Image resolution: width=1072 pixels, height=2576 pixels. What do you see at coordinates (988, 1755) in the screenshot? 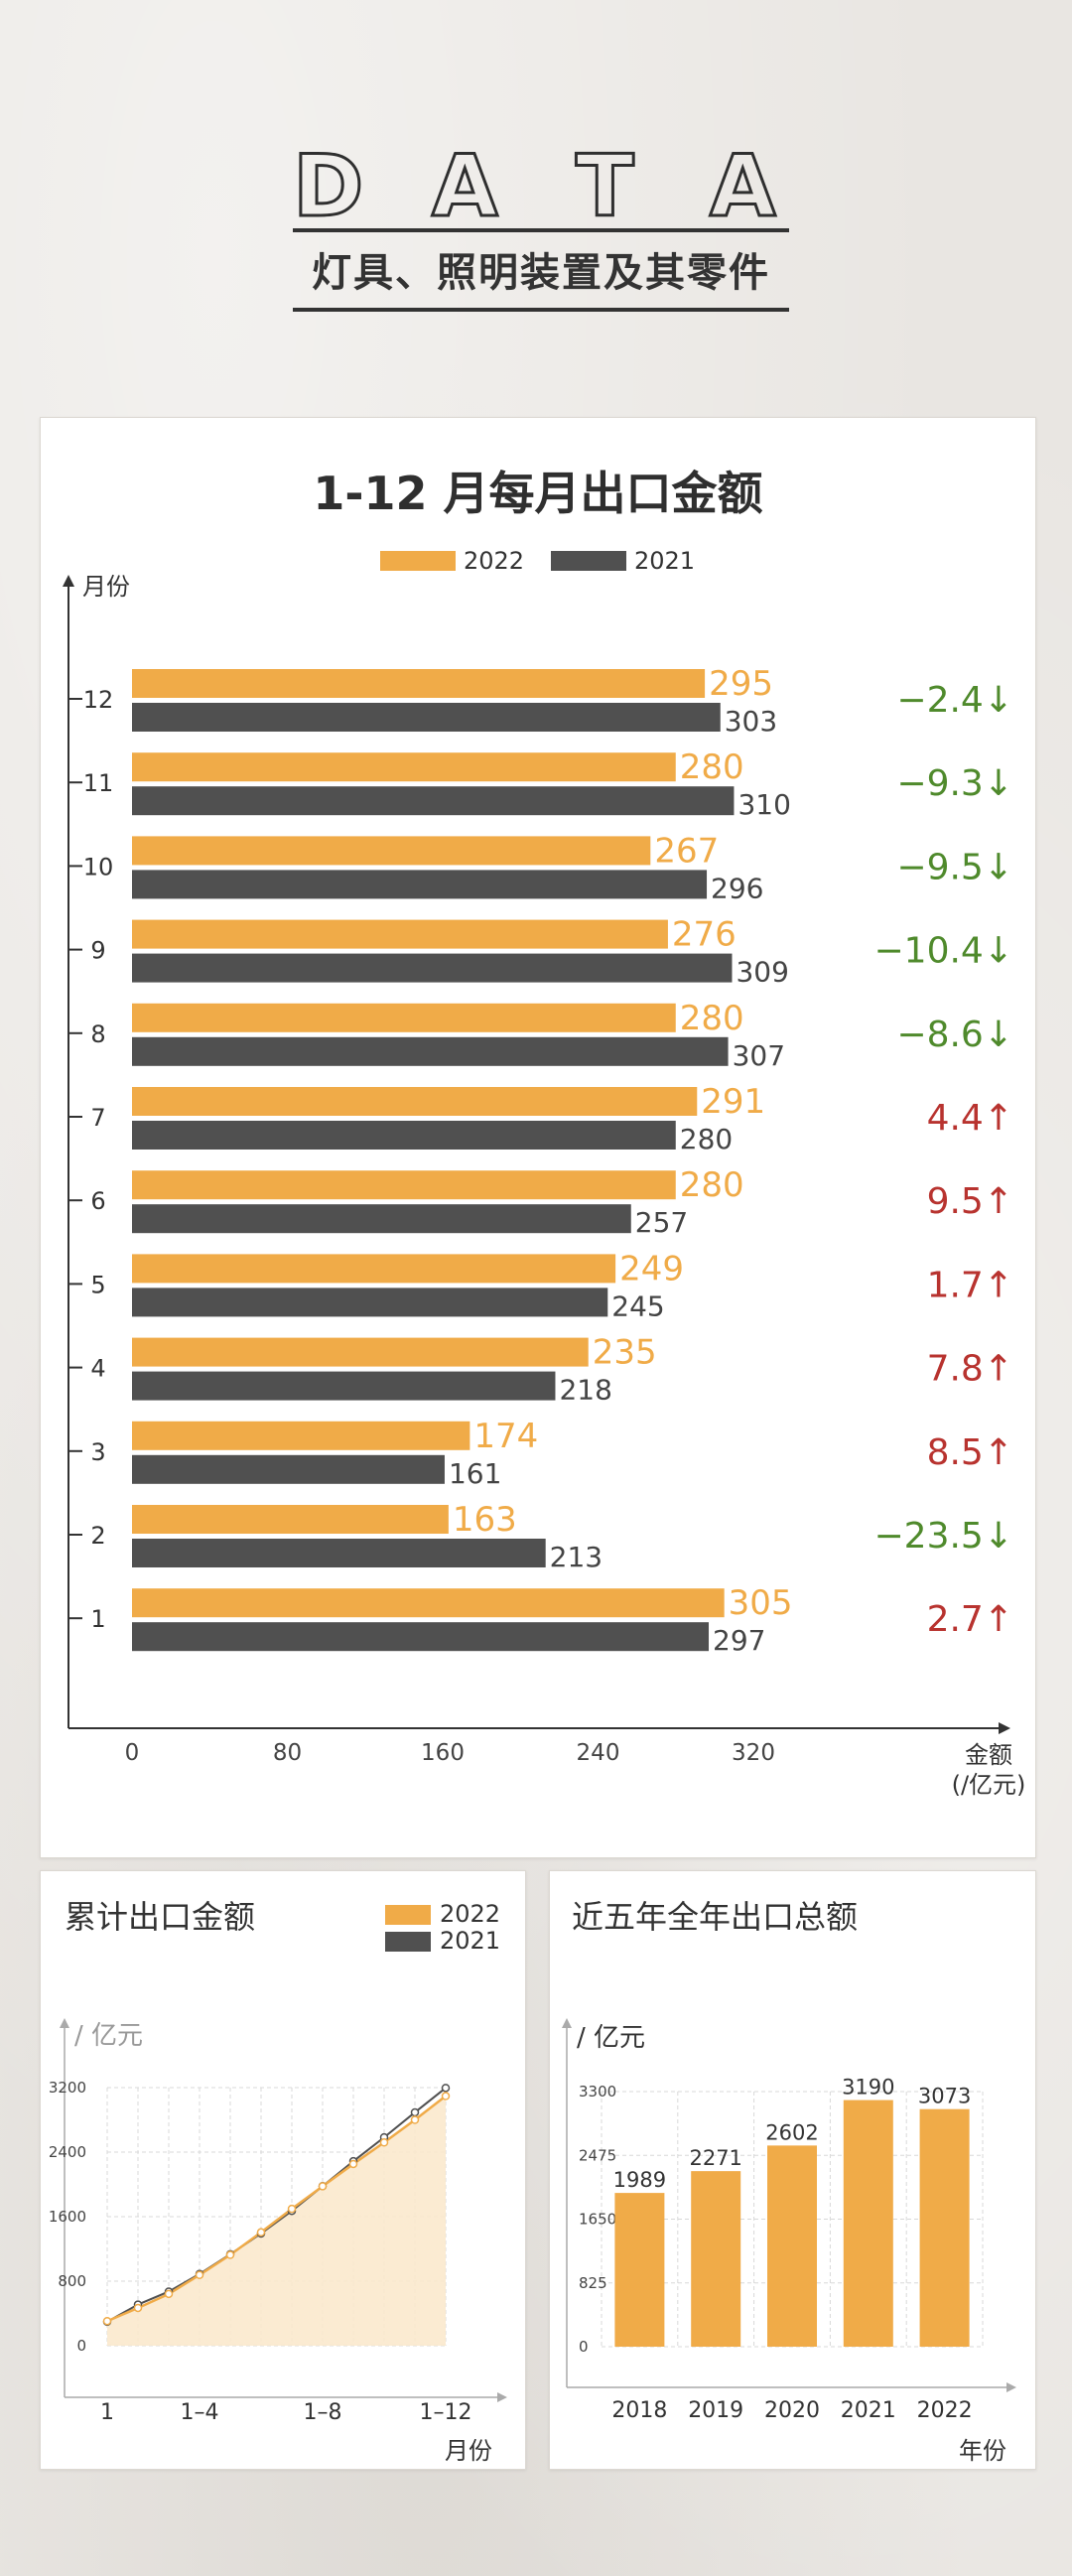
I see `x-axis-label: 金额` at bounding box center [988, 1755].